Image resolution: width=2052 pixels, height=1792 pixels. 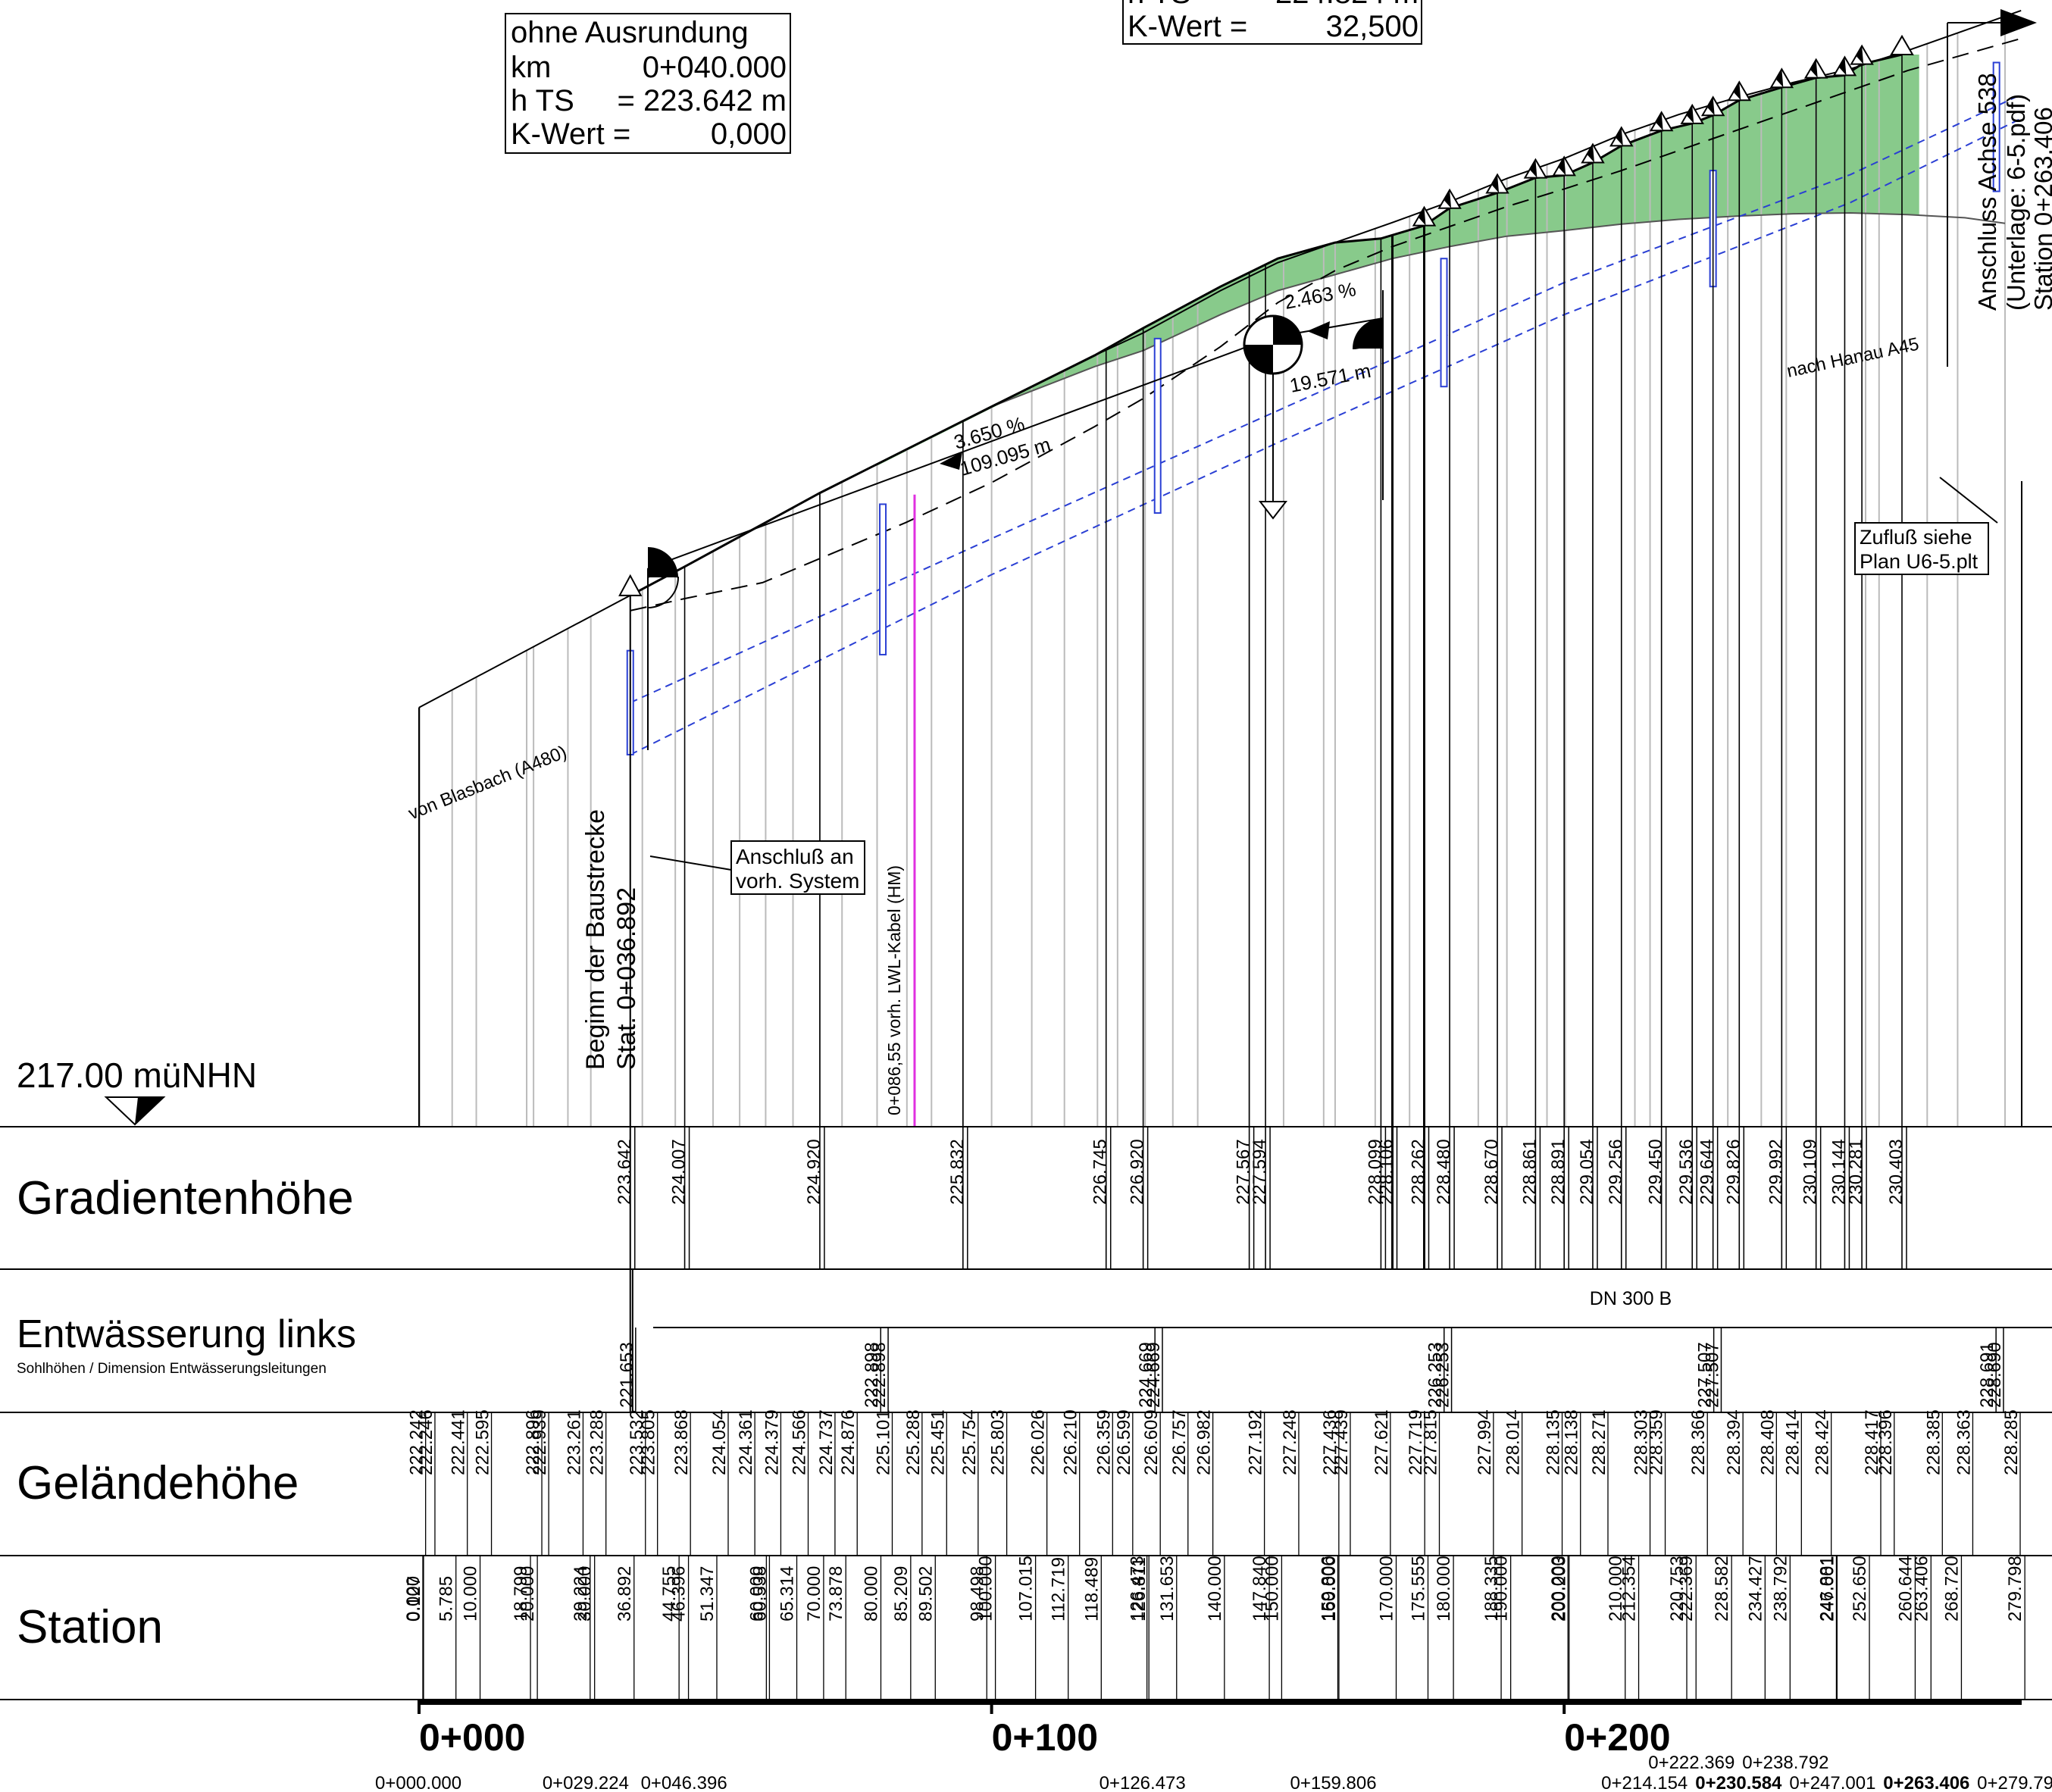 I want to click on gradient-value: 230.109, so click(x=1810, y=1172).